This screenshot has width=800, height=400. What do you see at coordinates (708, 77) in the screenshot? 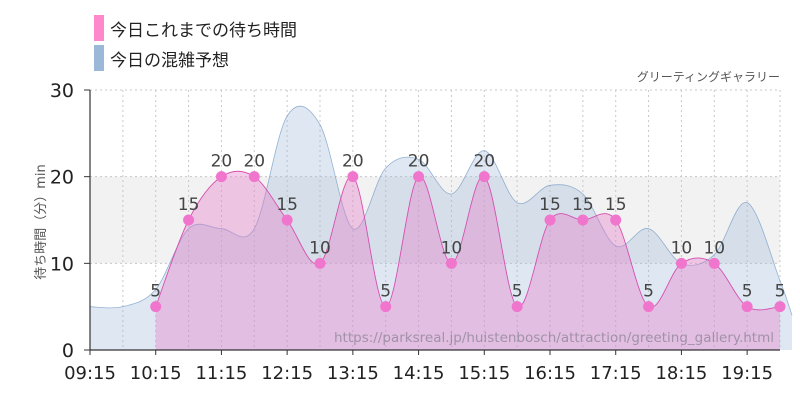
I see `chart-title: グリーティングギャラリー` at bounding box center [708, 77].